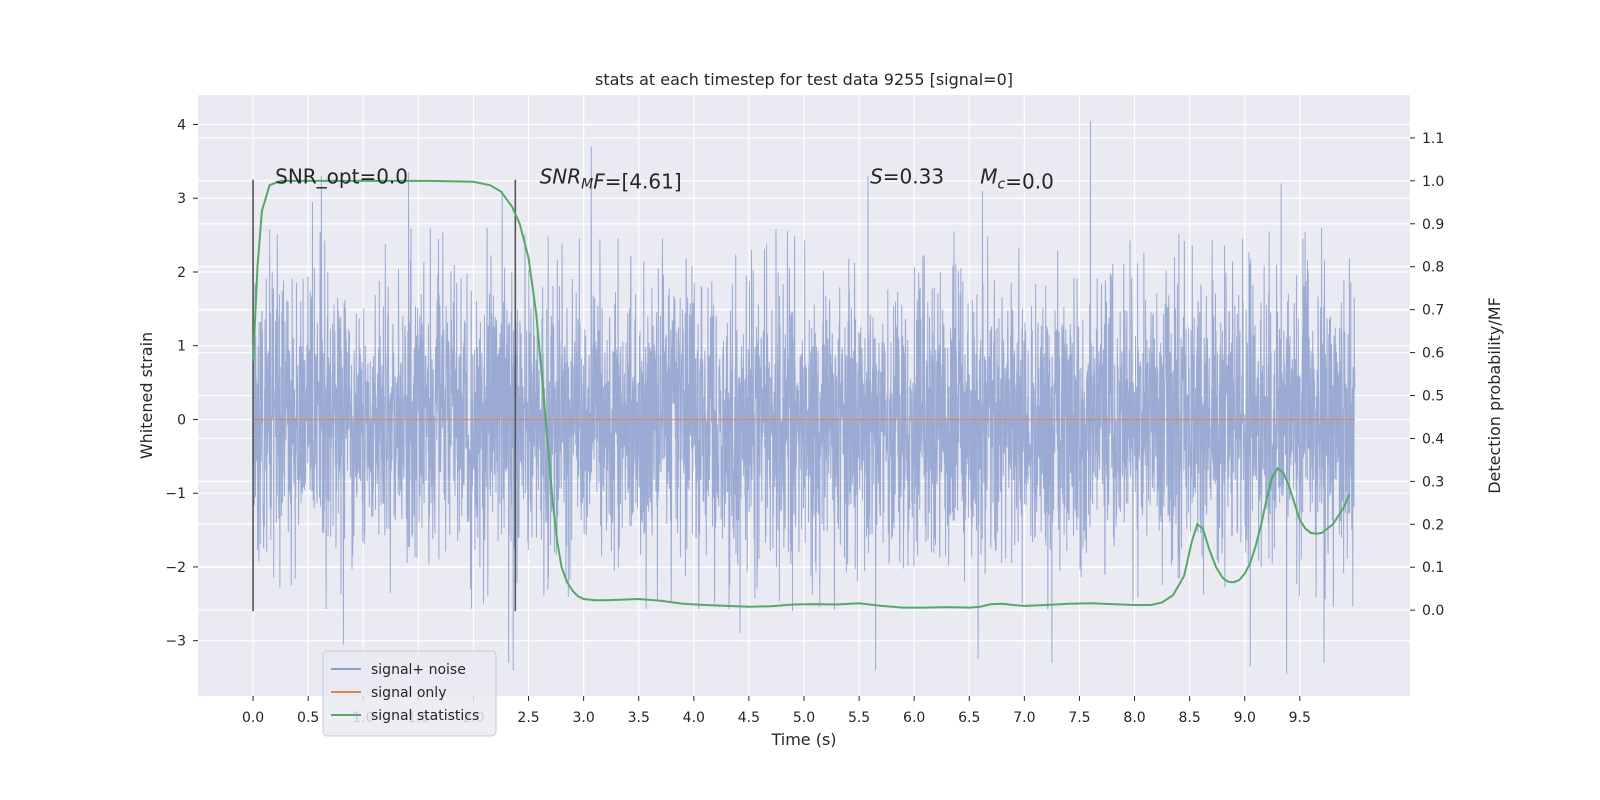 The image size is (1600, 800). What do you see at coordinates (584, 718) in the screenshot?
I see `x-tick-label: 3.0` at bounding box center [584, 718].